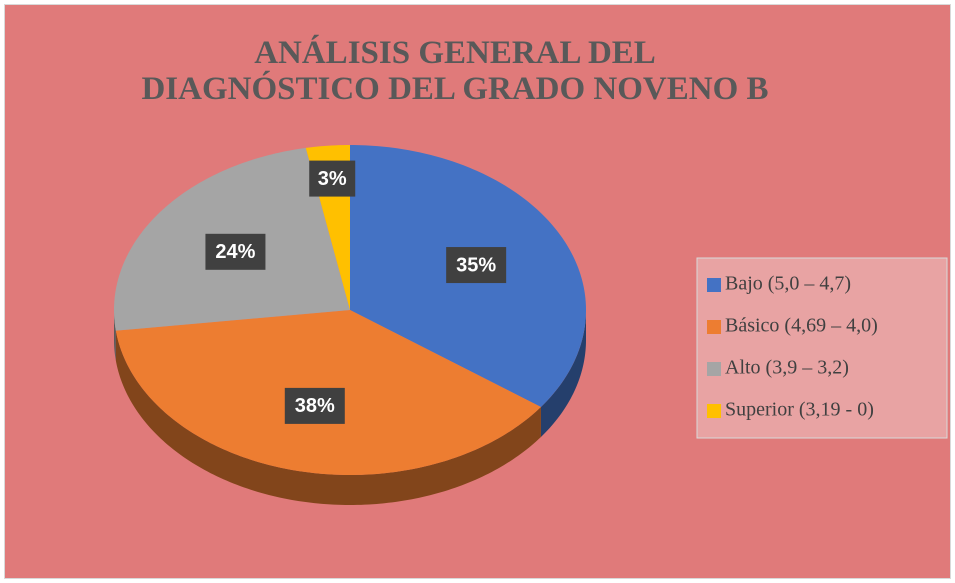 The image size is (955, 583). I want to click on legend, so click(822, 348).